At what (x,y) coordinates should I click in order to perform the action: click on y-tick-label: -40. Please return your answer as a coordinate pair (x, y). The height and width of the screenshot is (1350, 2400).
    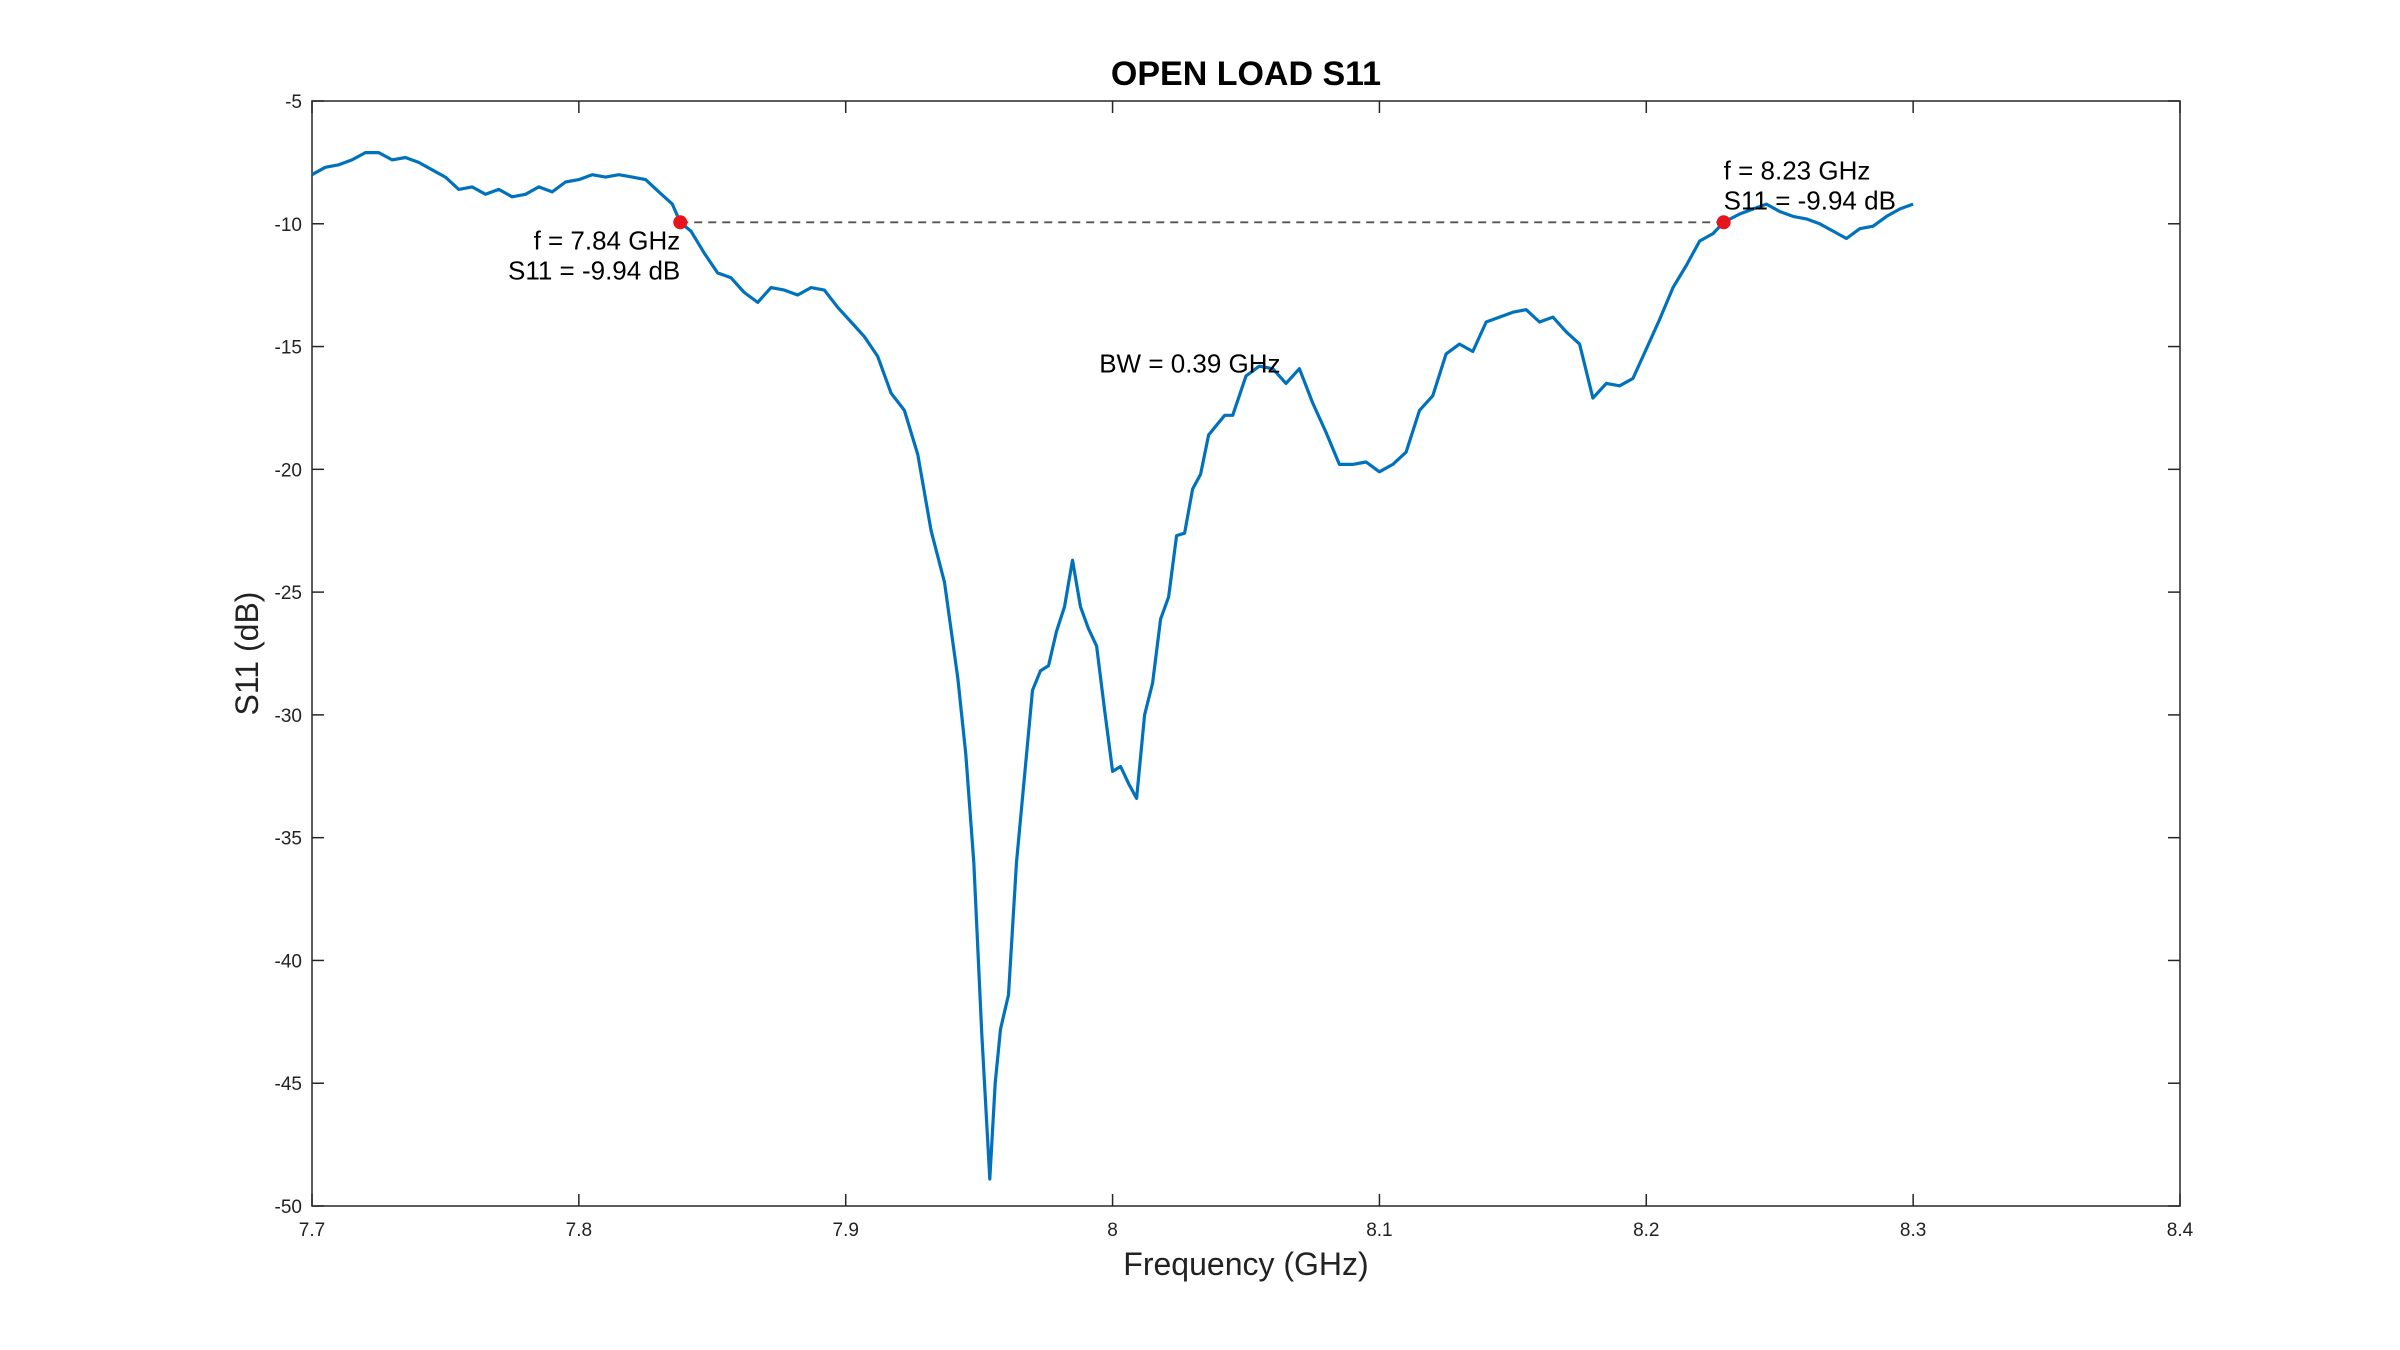
    Looking at the image, I should click on (288, 961).